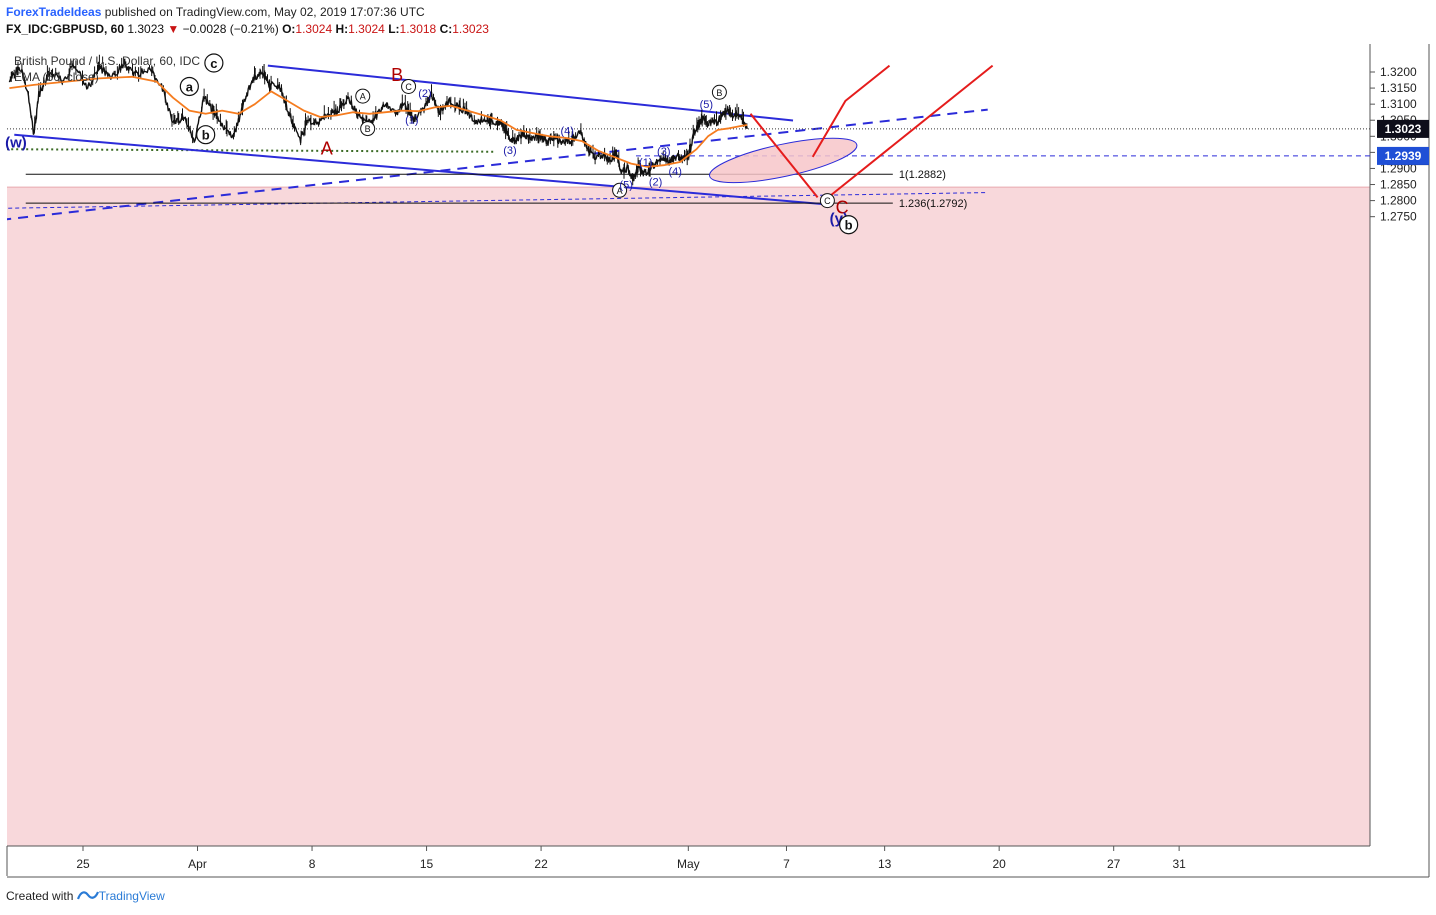  I want to click on wave-label: A, so click(620, 190).